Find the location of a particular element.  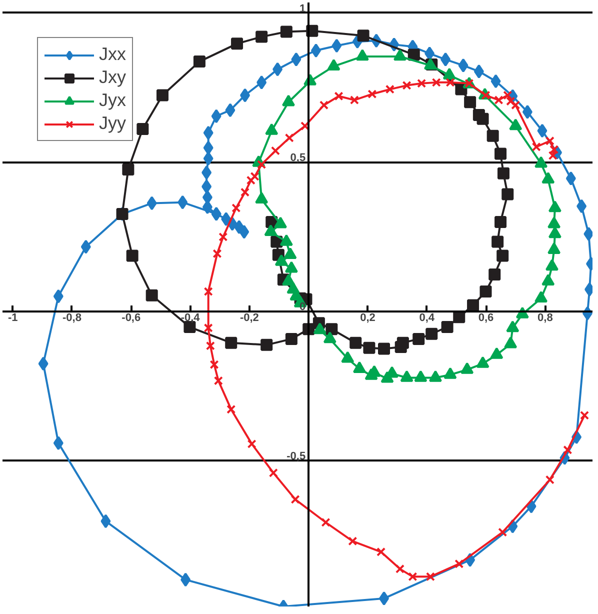

x-tick-label: 0,4 is located at coordinates (427, 318).